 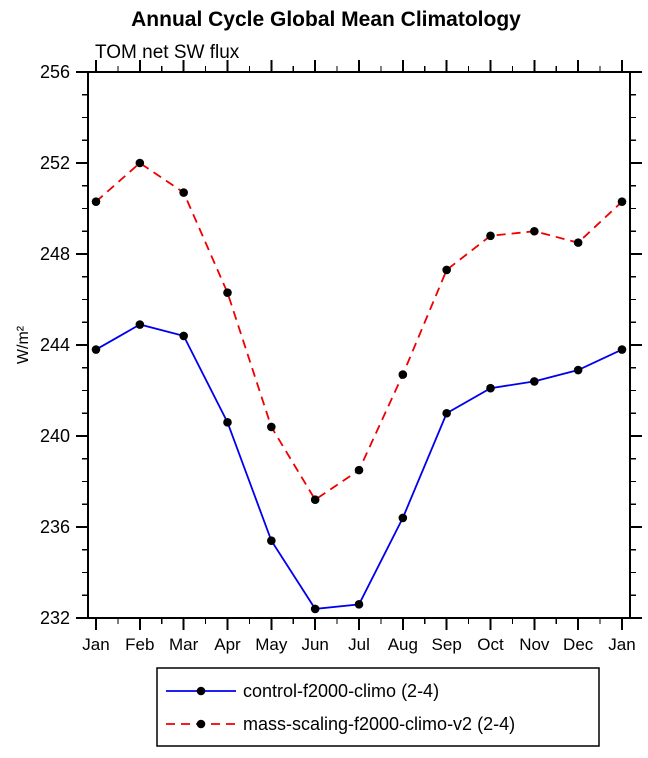 What do you see at coordinates (55, 345) in the screenshot?
I see `y-tick-label: 244` at bounding box center [55, 345].